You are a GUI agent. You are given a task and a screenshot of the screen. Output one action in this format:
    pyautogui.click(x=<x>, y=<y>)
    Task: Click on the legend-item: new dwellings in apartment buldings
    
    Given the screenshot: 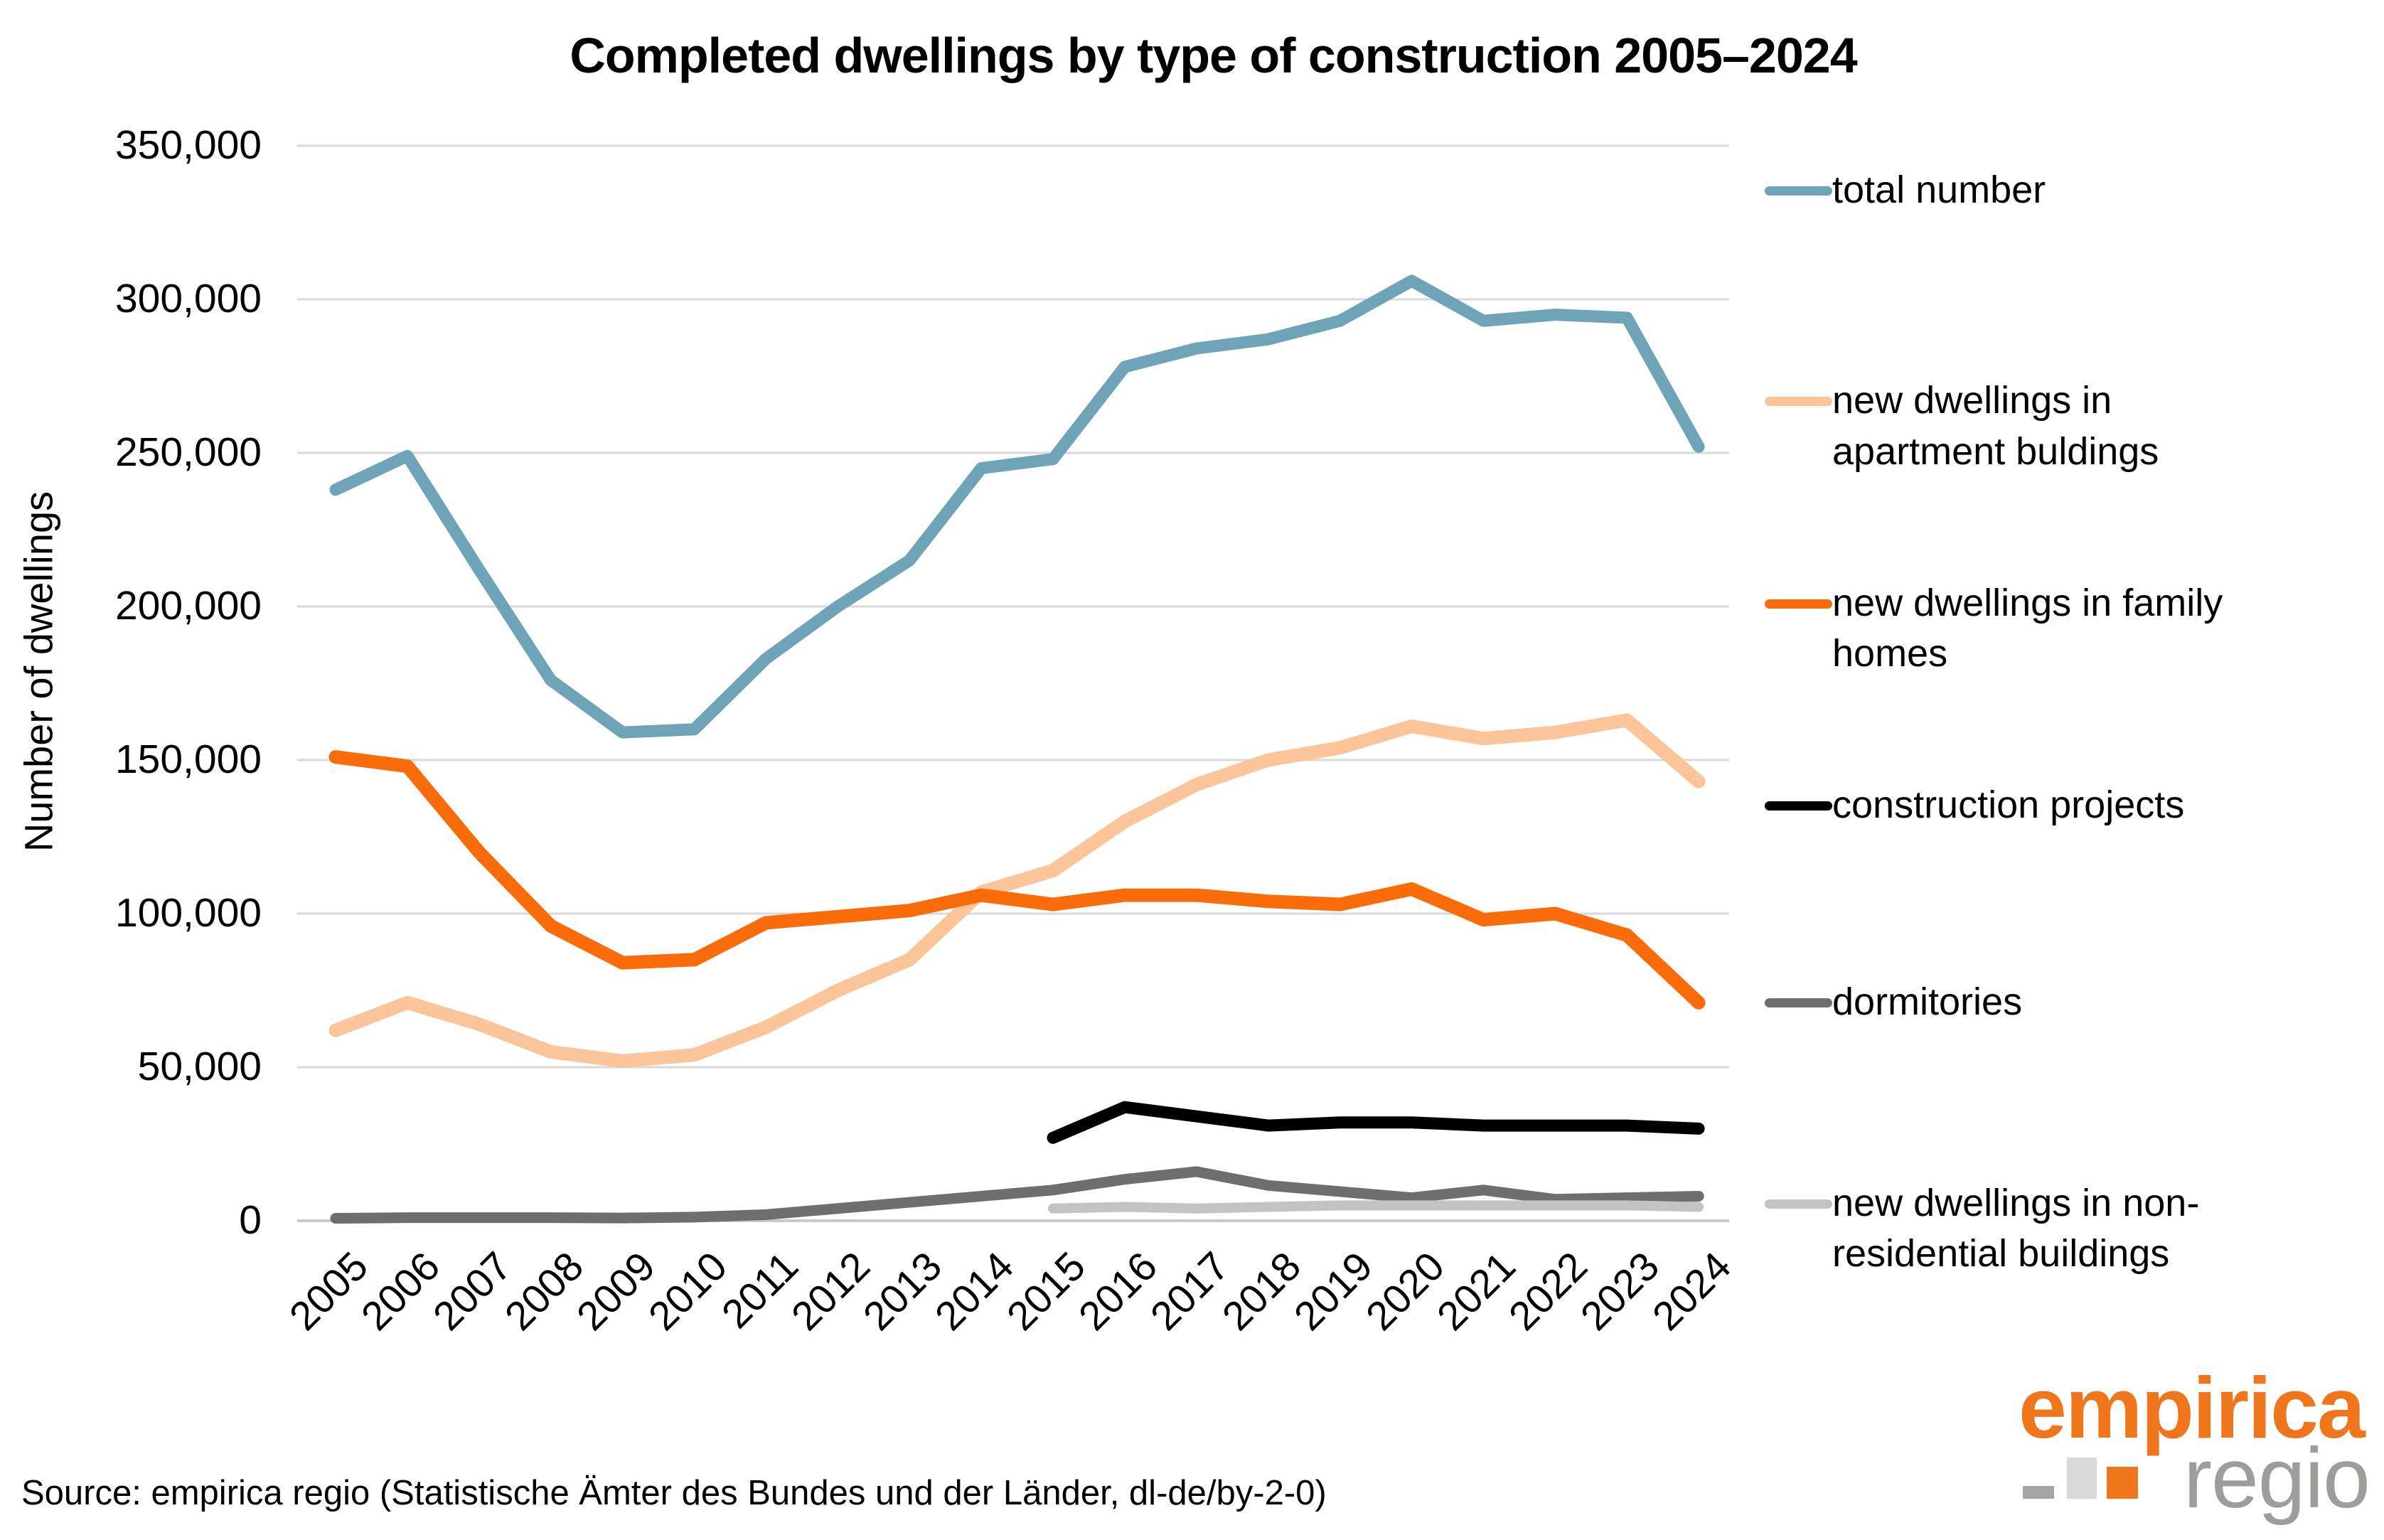 What is the action you would take?
    pyautogui.click(x=2074, y=426)
    